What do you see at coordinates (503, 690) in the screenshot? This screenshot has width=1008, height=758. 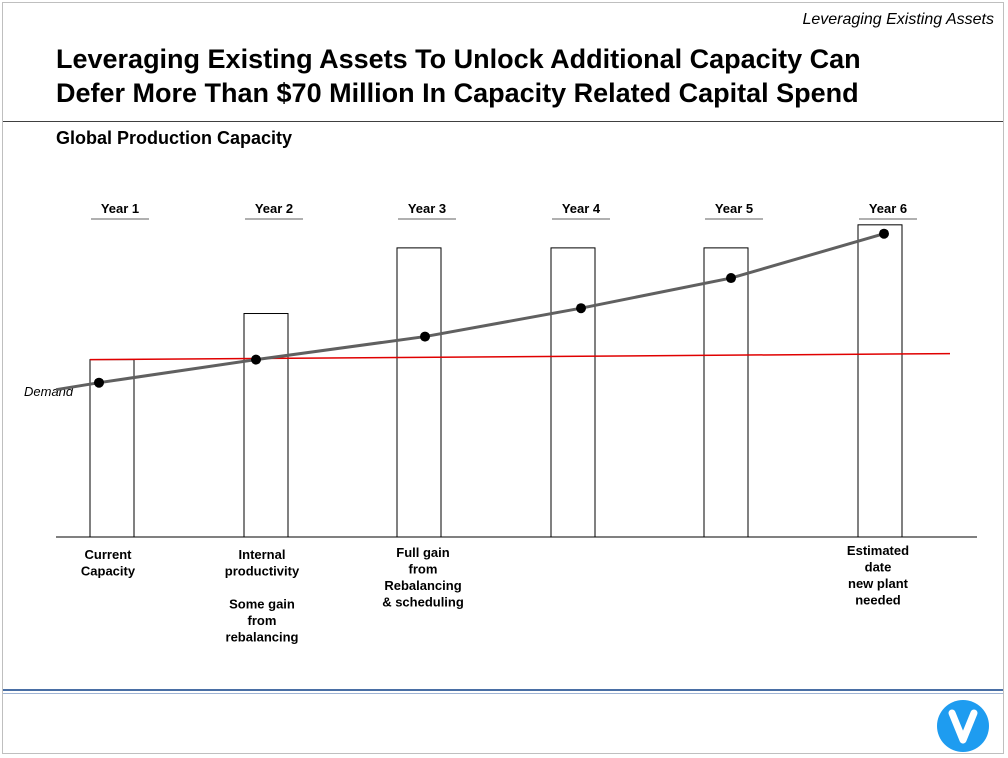 I see `footer-divider` at bounding box center [503, 690].